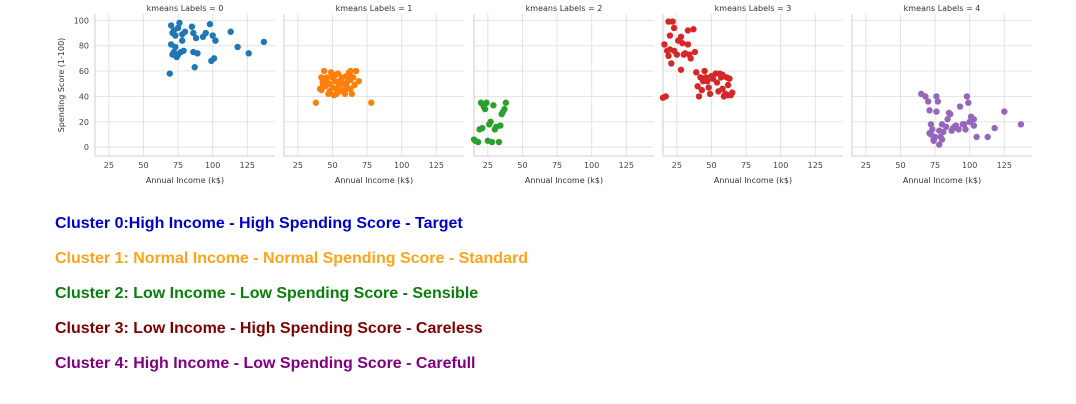 This screenshot has height=404, width=1076. Describe the element at coordinates (557, 165) in the screenshot. I see `x-tick-label-2-2: 75` at that location.